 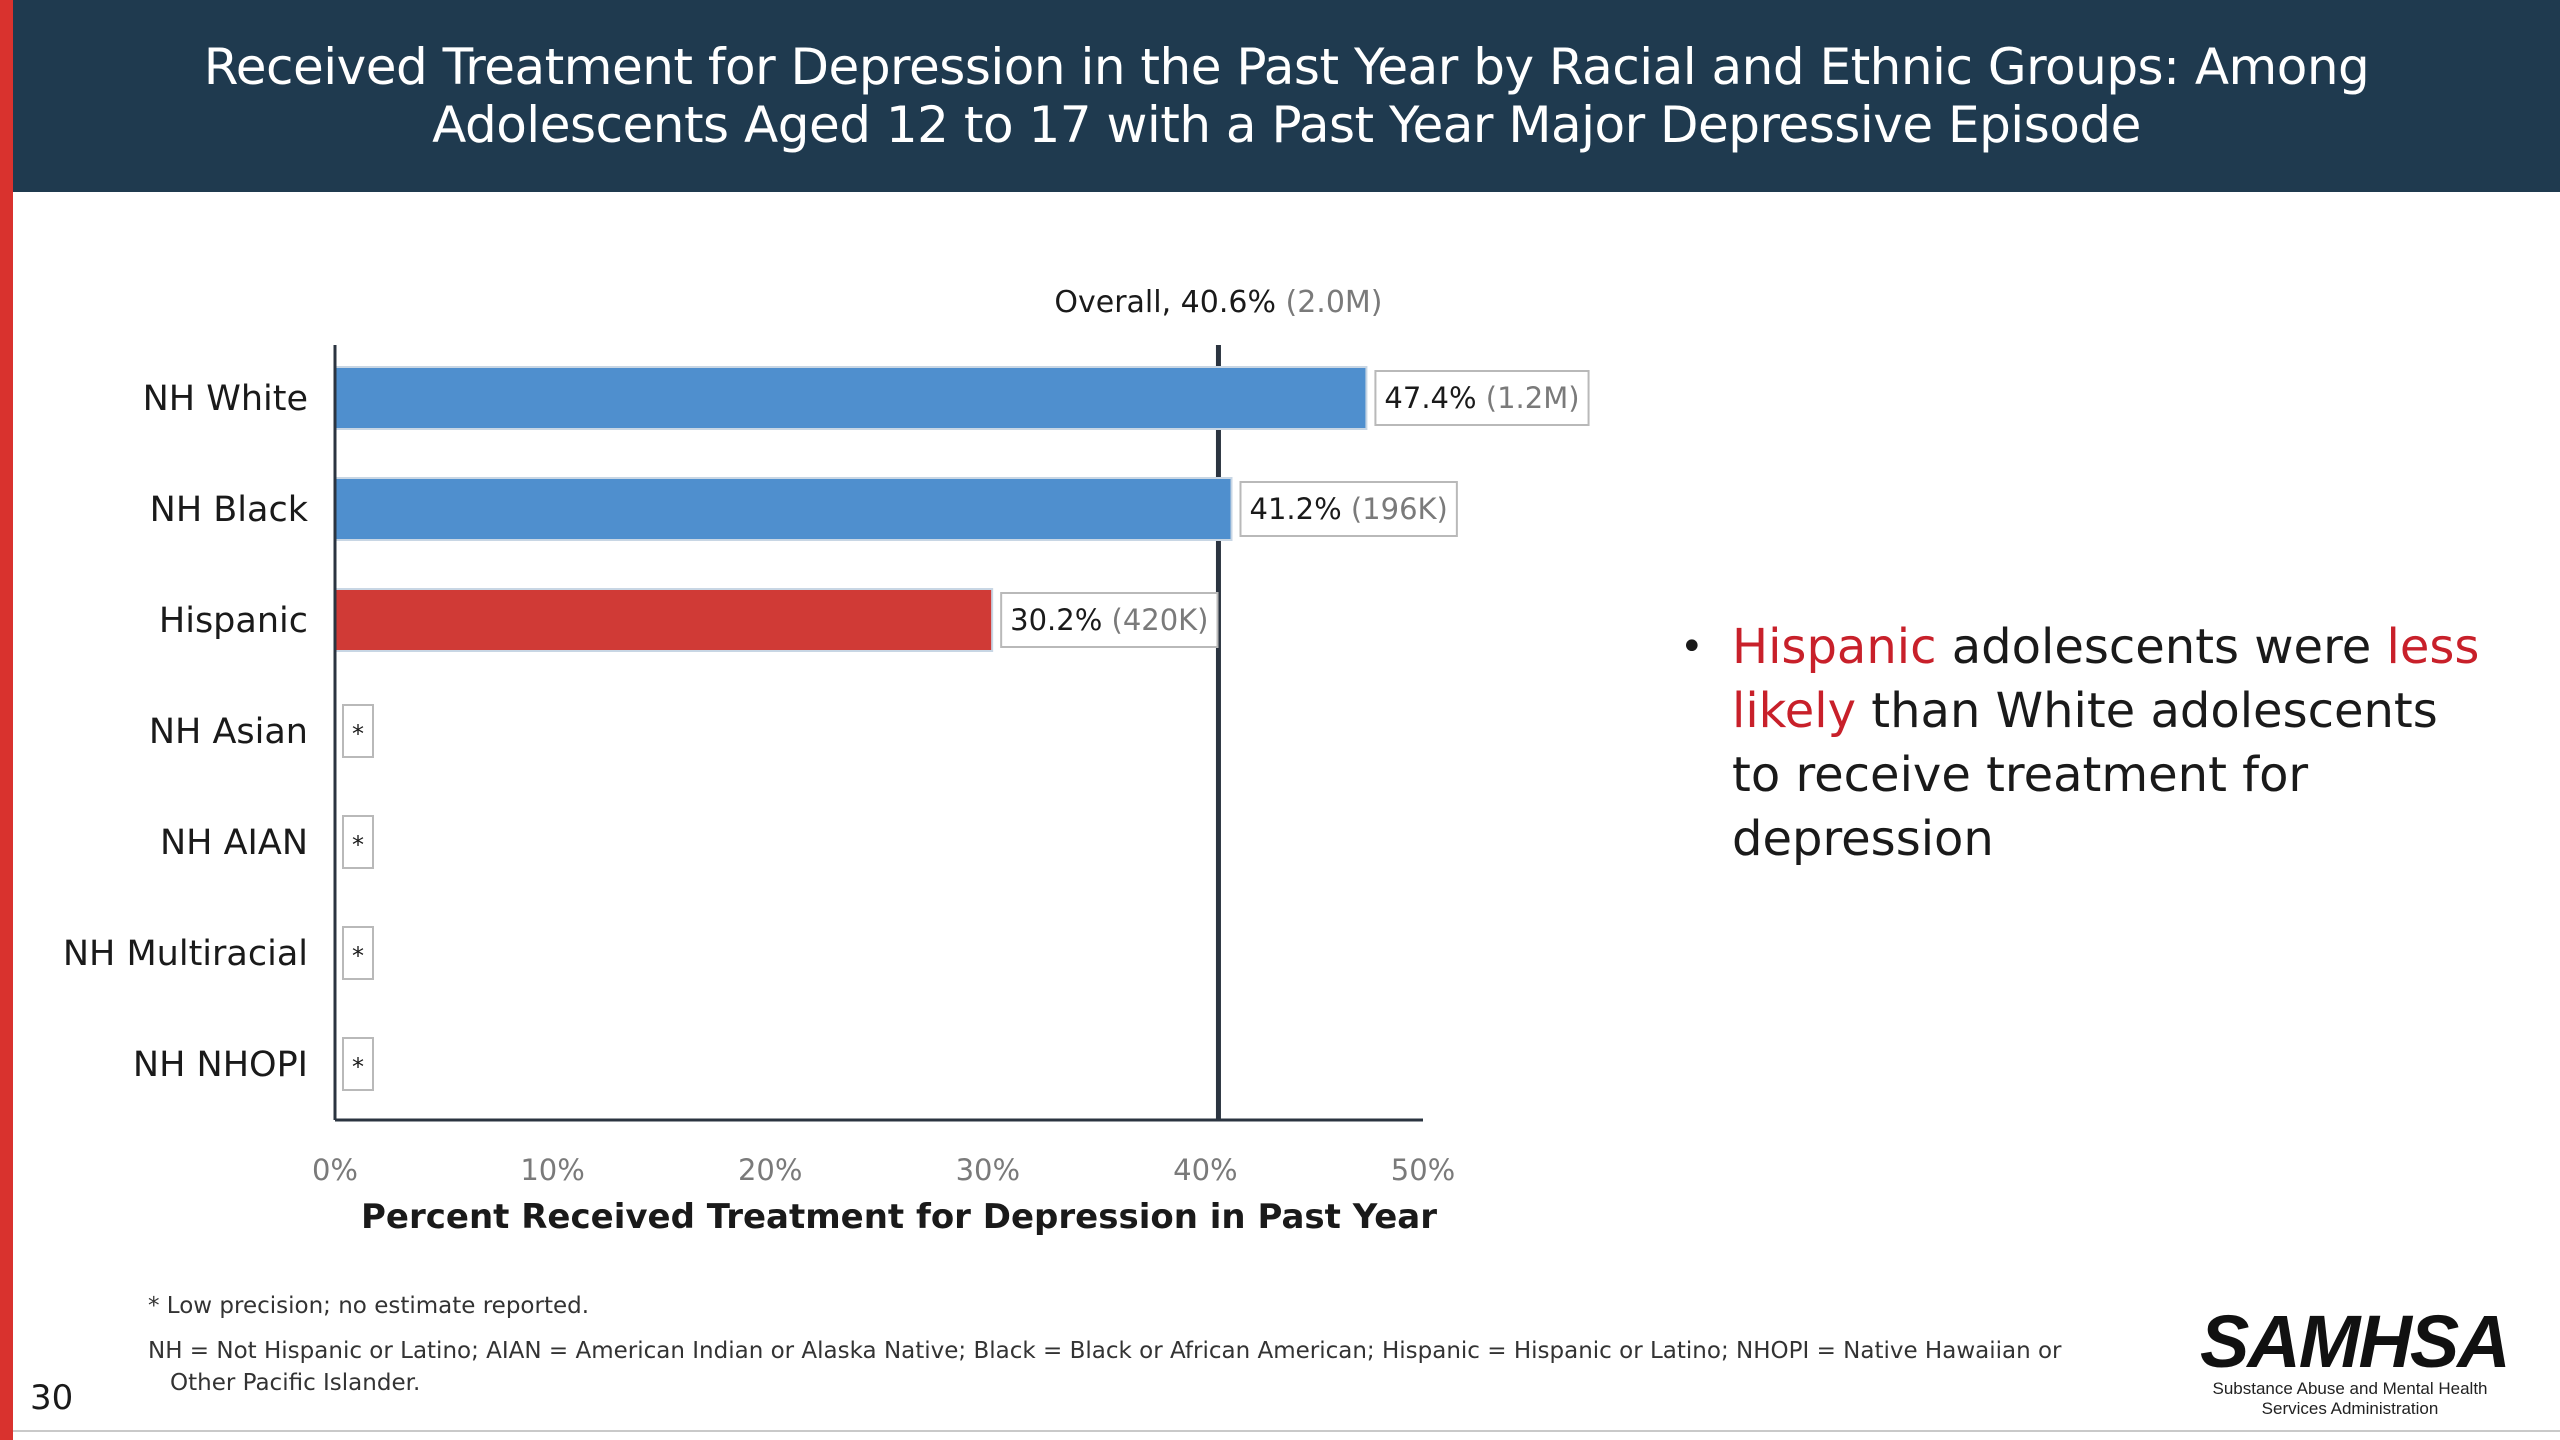 I want to click on value-label-percent: 41.2%, so click(x=1300, y=509).